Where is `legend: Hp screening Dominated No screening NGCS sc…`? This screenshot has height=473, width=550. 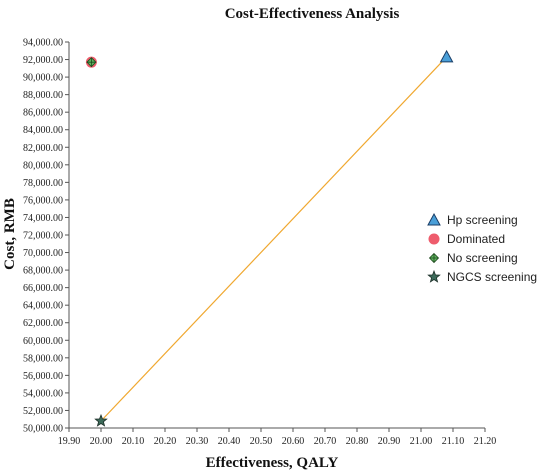
legend: Hp screening Dominated No screening NGCS sc… is located at coordinates (482, 248).